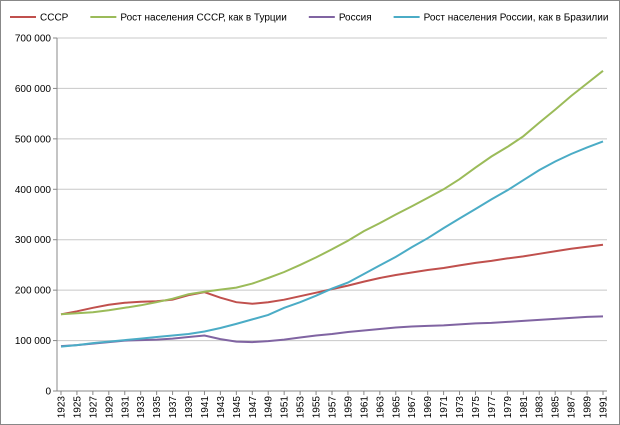  Describe the element at coordinates (588, 407) in the screenshot. I see `x-tick-label: 1989` at that location.